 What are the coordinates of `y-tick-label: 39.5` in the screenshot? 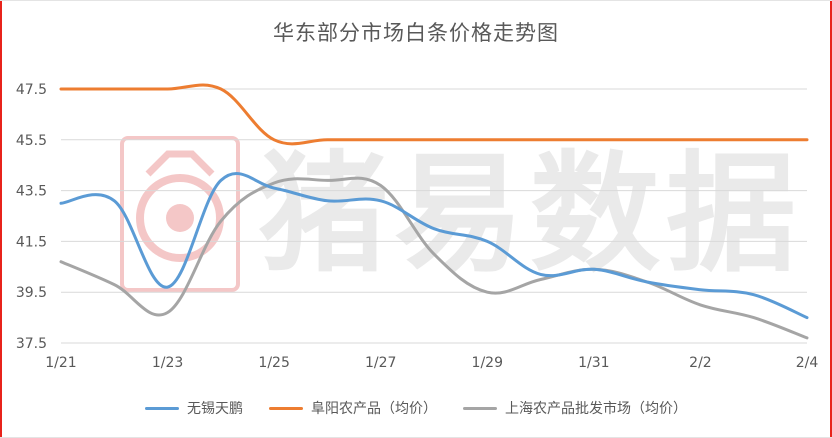 It's located at (31, 293).